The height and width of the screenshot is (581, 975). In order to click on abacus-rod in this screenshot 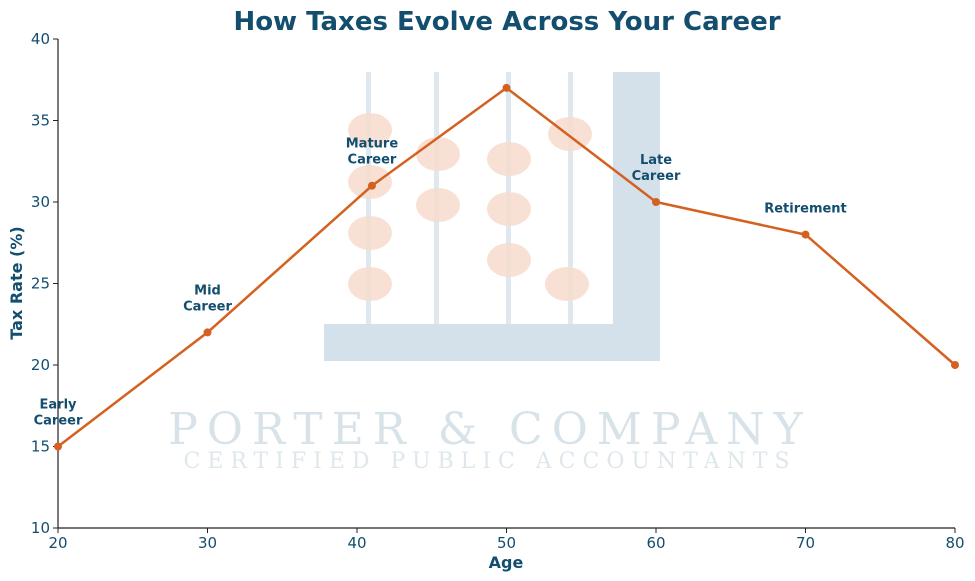, I will do `click(570, 198)`.